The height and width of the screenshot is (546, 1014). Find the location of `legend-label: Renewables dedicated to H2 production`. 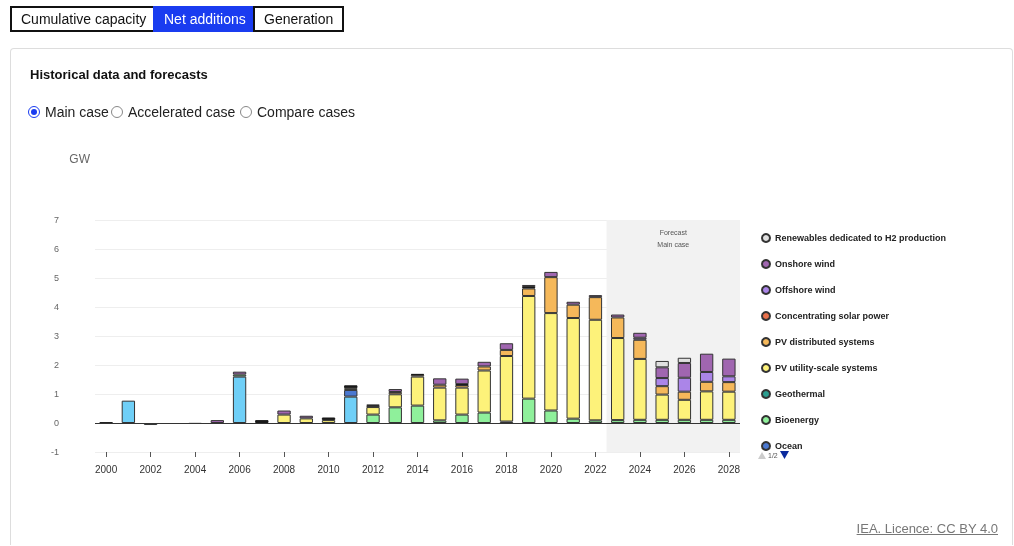

legend-label: Renewables dedicated to H2 production is located at coordinates (861, 238).